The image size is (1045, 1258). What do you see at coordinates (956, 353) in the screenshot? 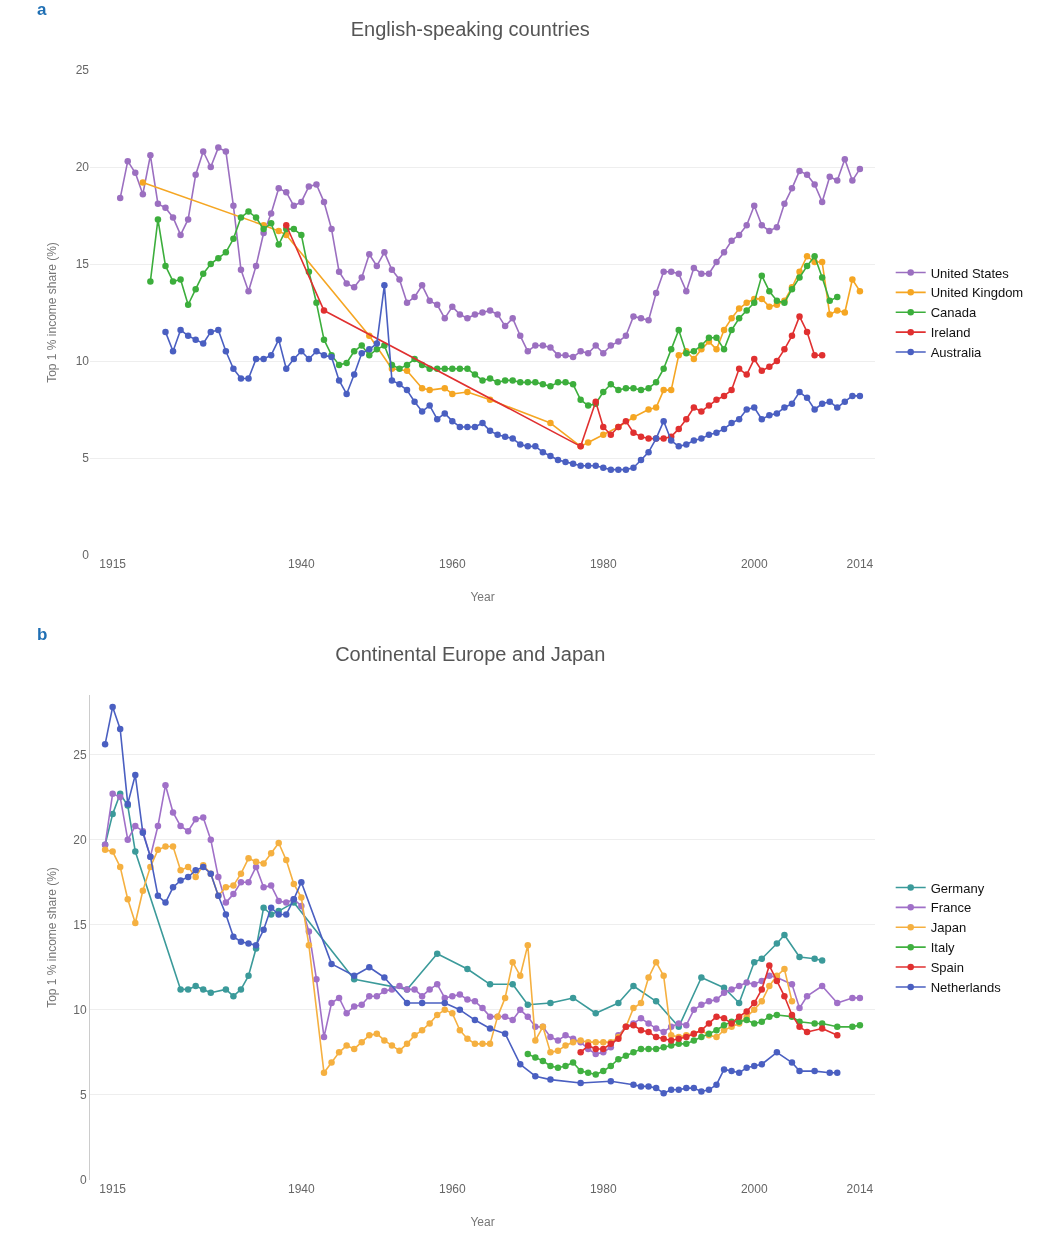
I see `legend-label: Australia` at bounding box center [956, 353].